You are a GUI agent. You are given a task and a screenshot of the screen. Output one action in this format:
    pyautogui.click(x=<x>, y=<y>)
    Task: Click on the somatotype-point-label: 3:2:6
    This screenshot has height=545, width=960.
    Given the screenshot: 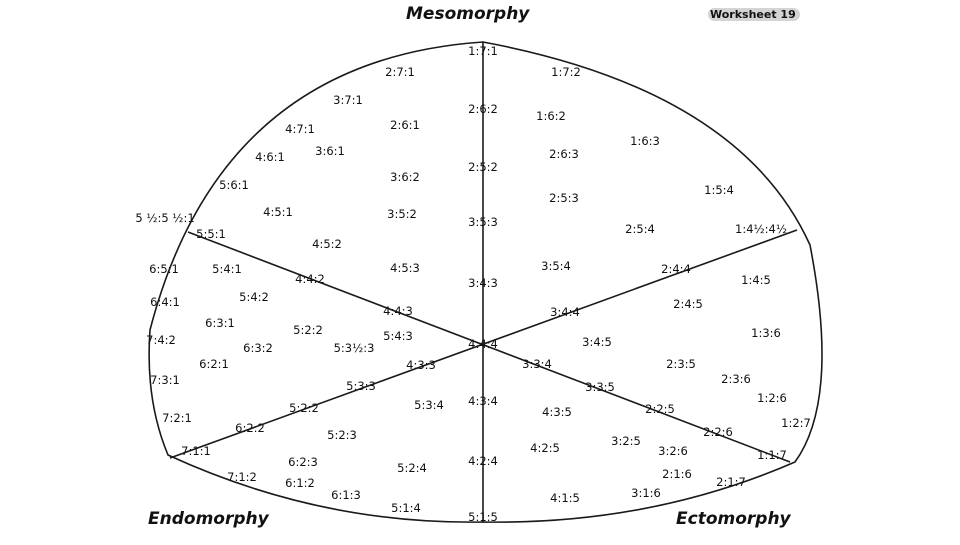 What is the action you would take?
    pyautogui.click(x=673, y=451)
    